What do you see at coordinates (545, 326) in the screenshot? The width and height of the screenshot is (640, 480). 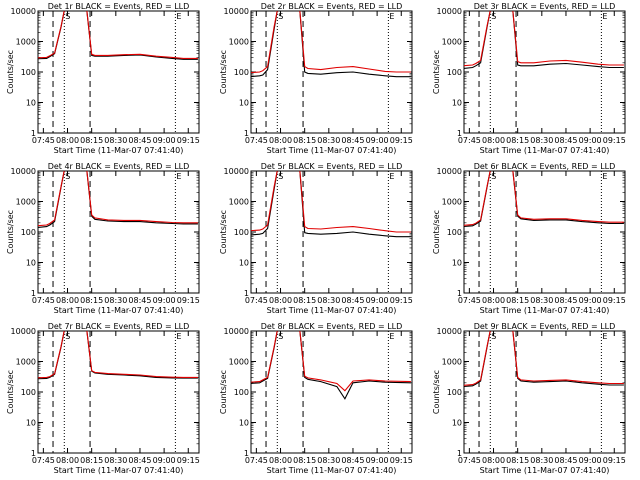 I see `plot-title: Det 9r BLACK = Events, RED = LLD` at bounding box center [545, 326].